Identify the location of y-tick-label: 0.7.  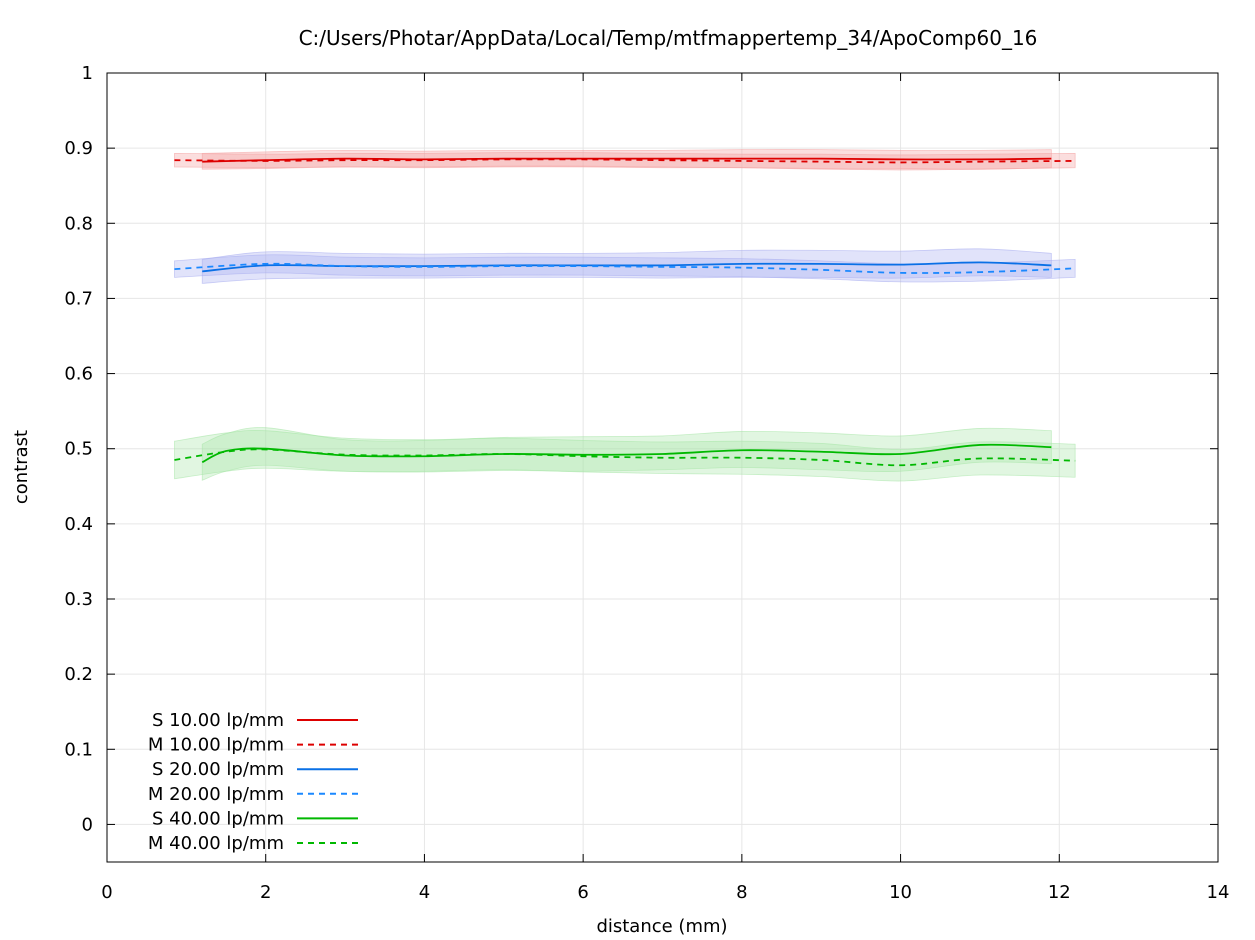
(78, 298).